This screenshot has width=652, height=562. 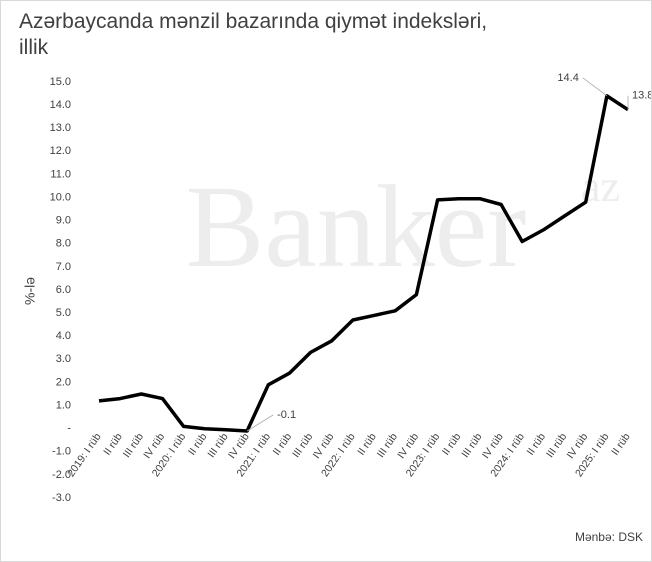 What do you see at coordinates (63, 267) in the screenshot?
I see `y-tick-label: 7.0` at bounding box center [63, 267].